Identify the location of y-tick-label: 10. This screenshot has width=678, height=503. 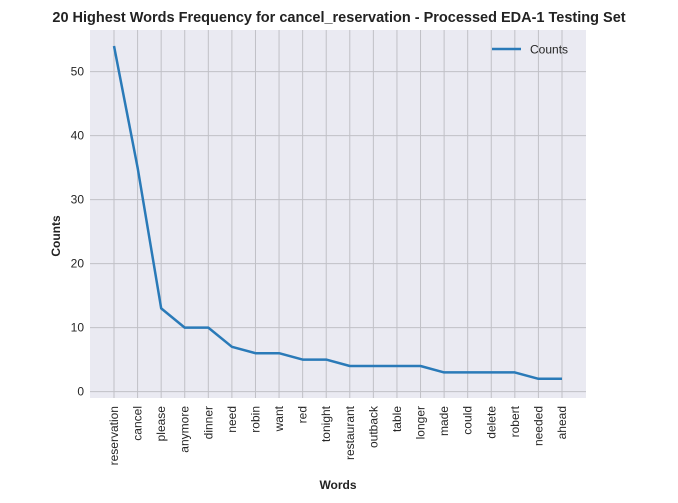
(78, 328).